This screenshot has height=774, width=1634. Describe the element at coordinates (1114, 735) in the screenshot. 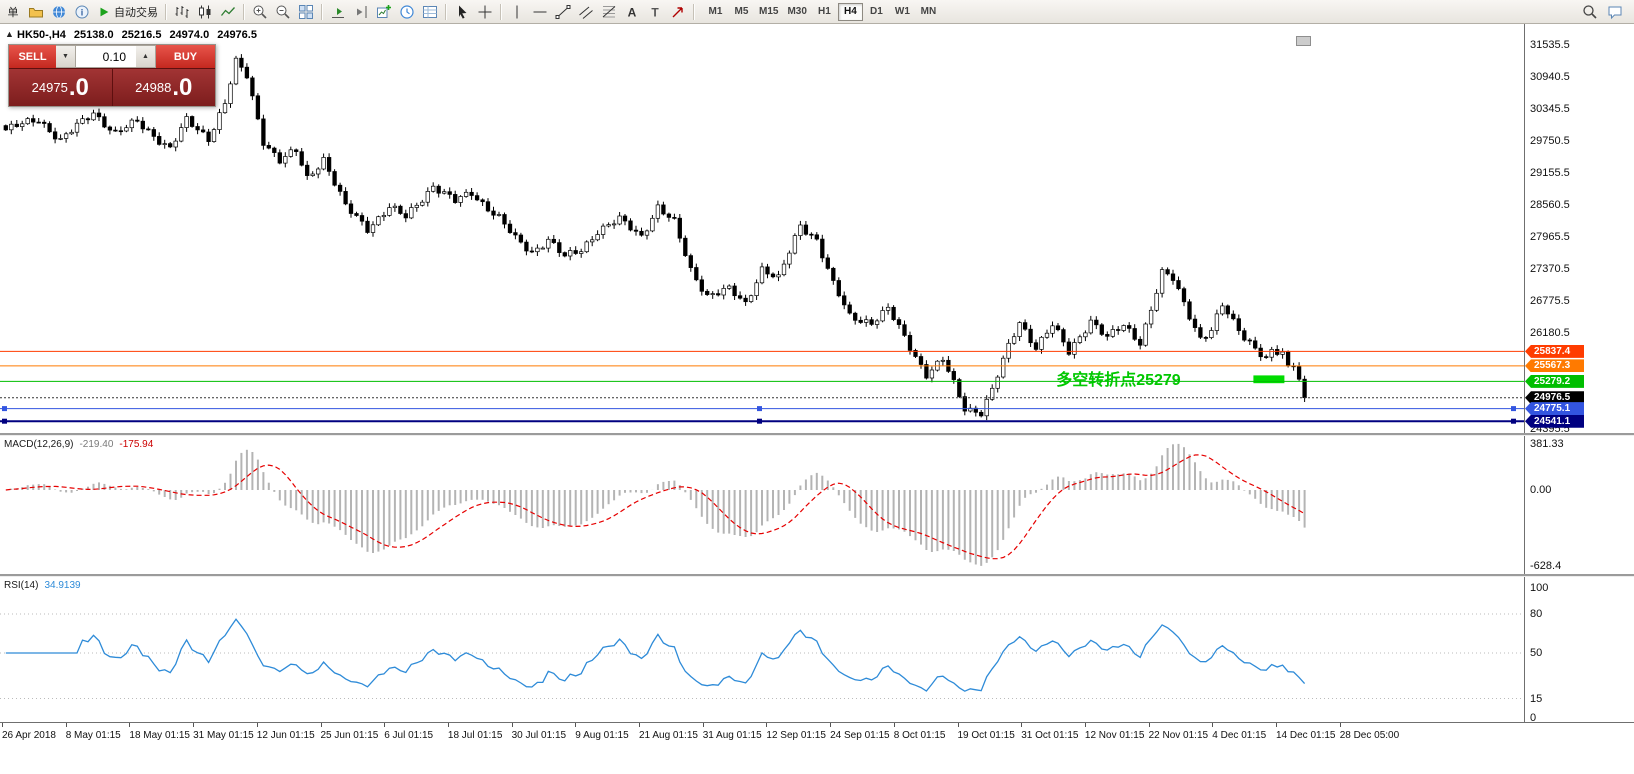

I see `time-axis-label: 12 Nov 01:15` at that location.